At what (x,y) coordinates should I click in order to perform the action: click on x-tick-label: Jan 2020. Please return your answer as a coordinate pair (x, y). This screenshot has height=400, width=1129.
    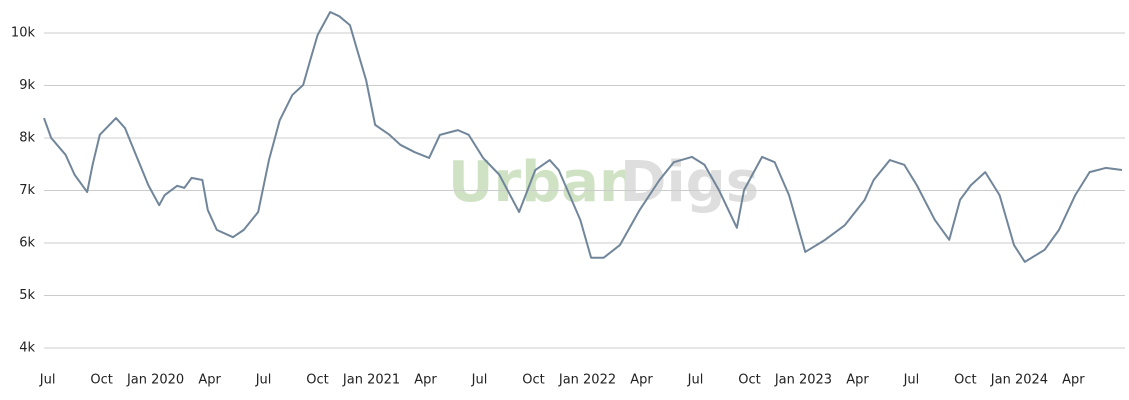
    Looking at the image, I should click on (155, 380).